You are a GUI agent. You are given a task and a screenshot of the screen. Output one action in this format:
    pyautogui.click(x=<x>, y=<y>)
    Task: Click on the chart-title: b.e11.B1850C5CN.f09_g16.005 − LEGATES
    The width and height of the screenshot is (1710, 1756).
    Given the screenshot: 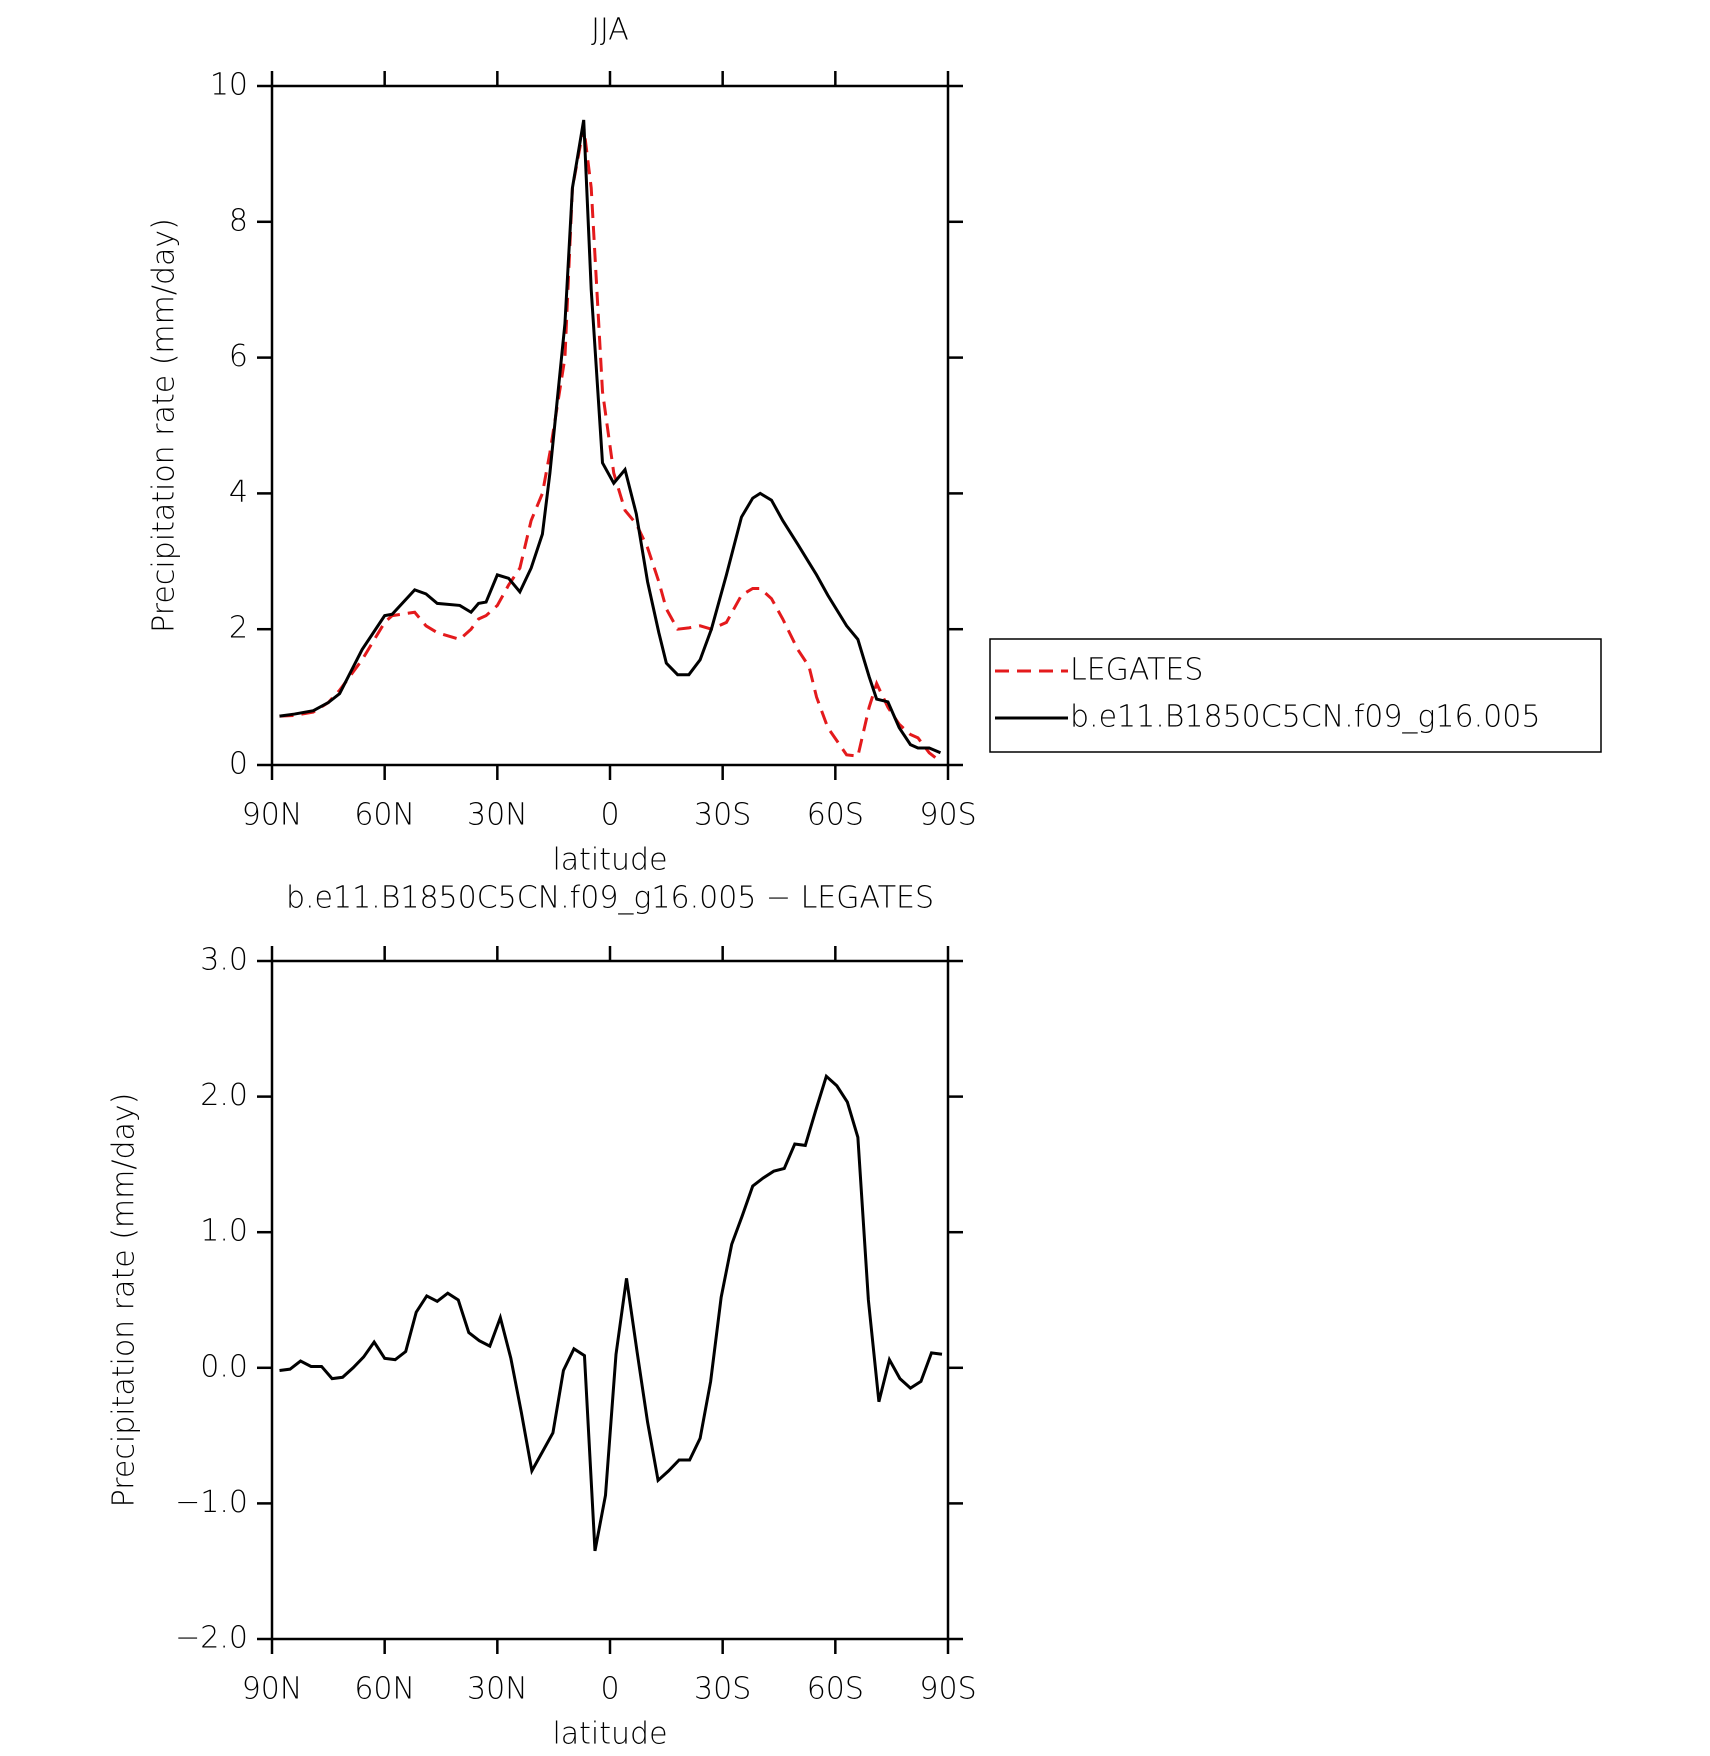 What is the action you would take?
    pyautogui.click(x=610, y=898)
    